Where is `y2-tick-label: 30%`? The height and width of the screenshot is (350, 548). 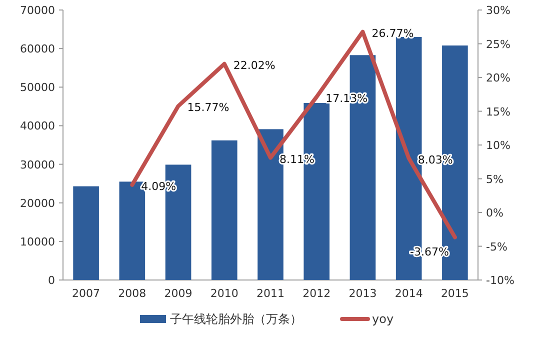
y2-tick-label: 30% is located at coordinates (498, 10).